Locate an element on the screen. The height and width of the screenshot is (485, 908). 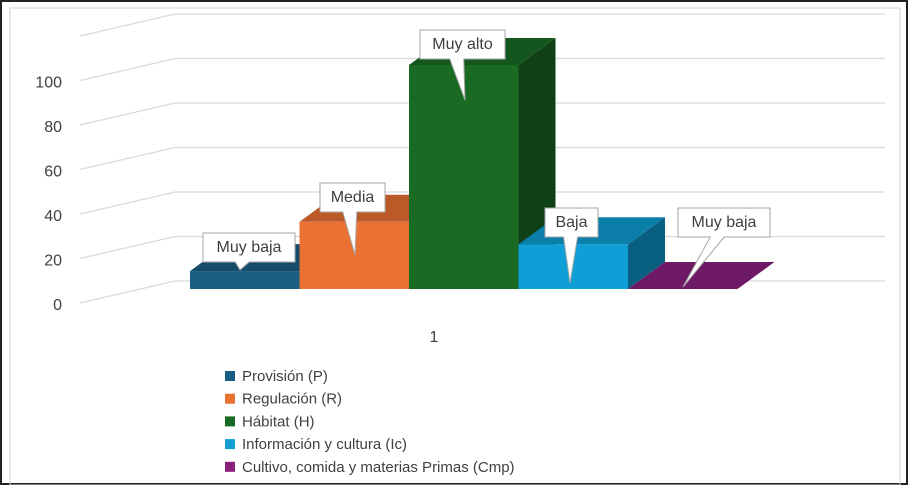
y-tick-label: 20 is located at coordinates (53, 261).